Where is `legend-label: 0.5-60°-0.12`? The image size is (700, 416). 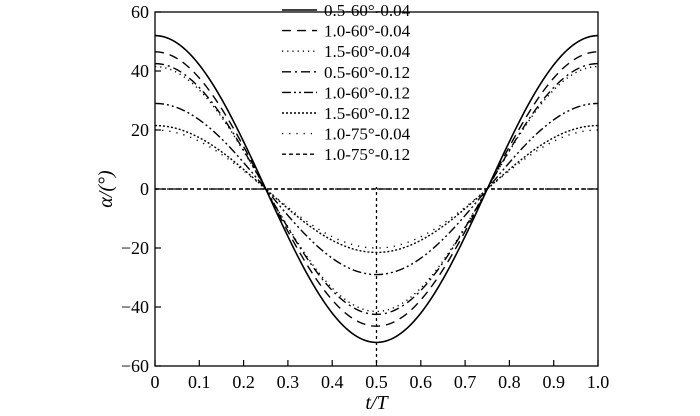
legend-label: 0.5-60°-0.12 is located at coordinates (367, 72).